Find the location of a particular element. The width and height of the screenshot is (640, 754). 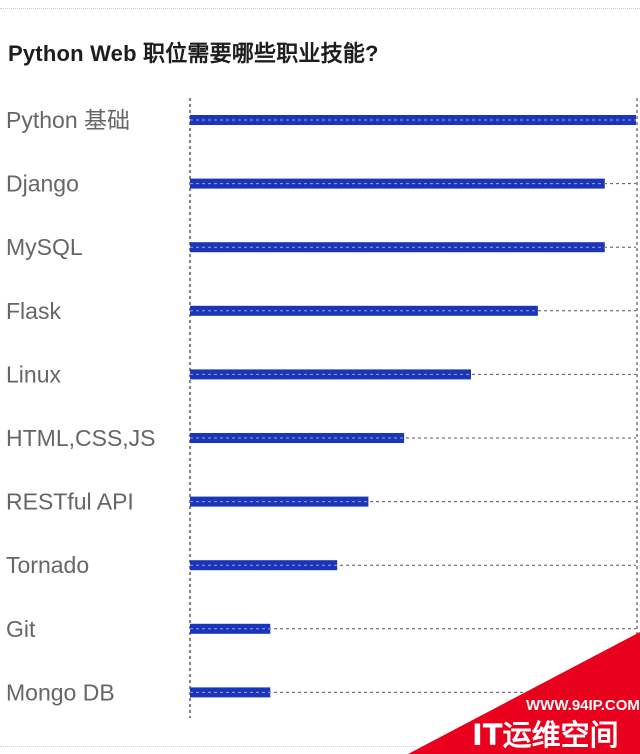

top-divider is located at coordinates (320, 8).